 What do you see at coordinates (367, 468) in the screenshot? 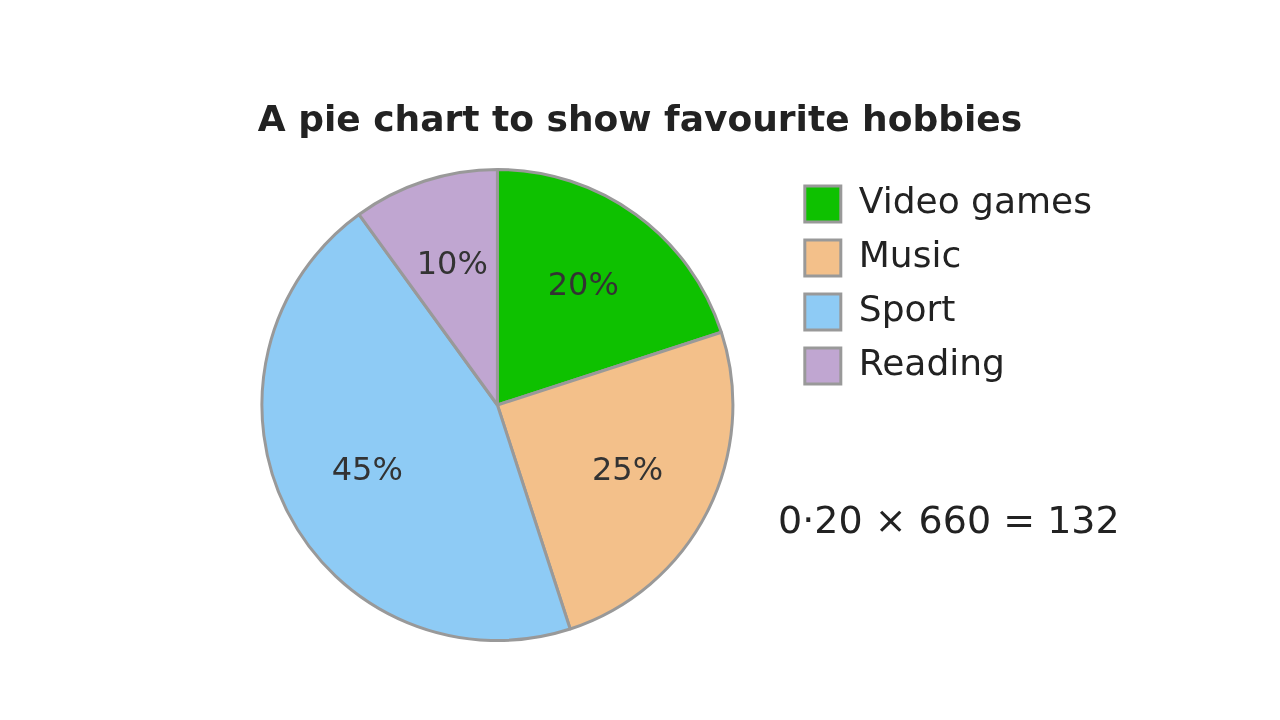
I see `data-label: 45%` at bounding box center [367, 468].